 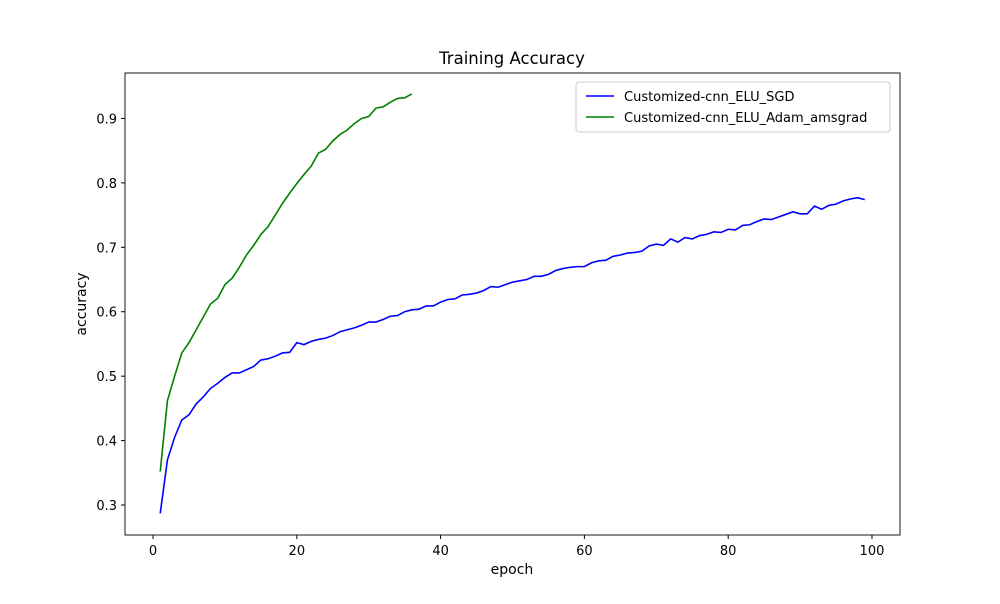 I want to click on legend-box, so click(x=733, y=107).